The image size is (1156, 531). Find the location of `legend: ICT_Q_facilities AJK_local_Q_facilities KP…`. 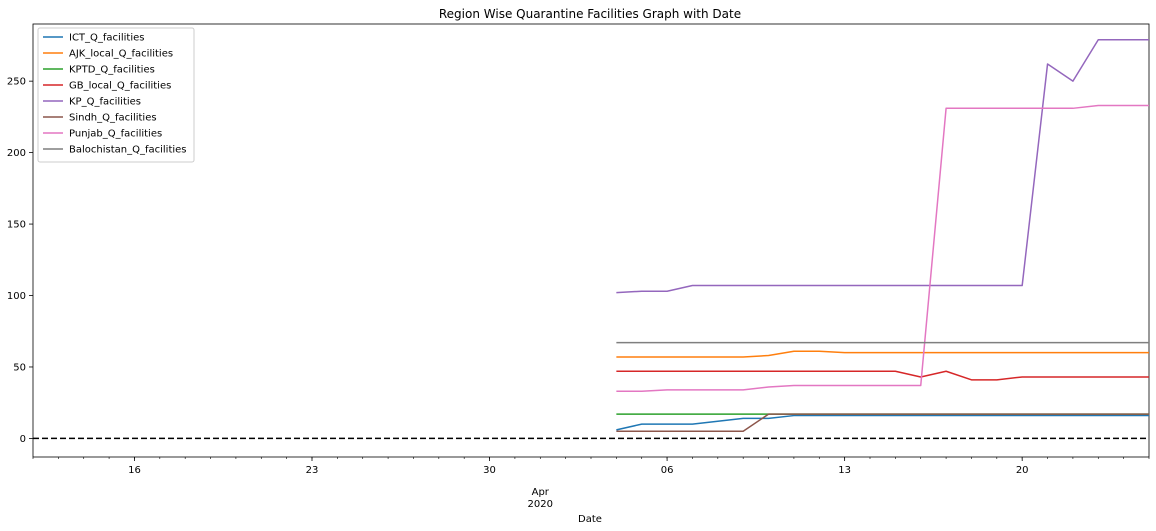

legend: ICT_Q_facilities AJK_local_Q_facilities KP… is located at coordinates (116, 95).